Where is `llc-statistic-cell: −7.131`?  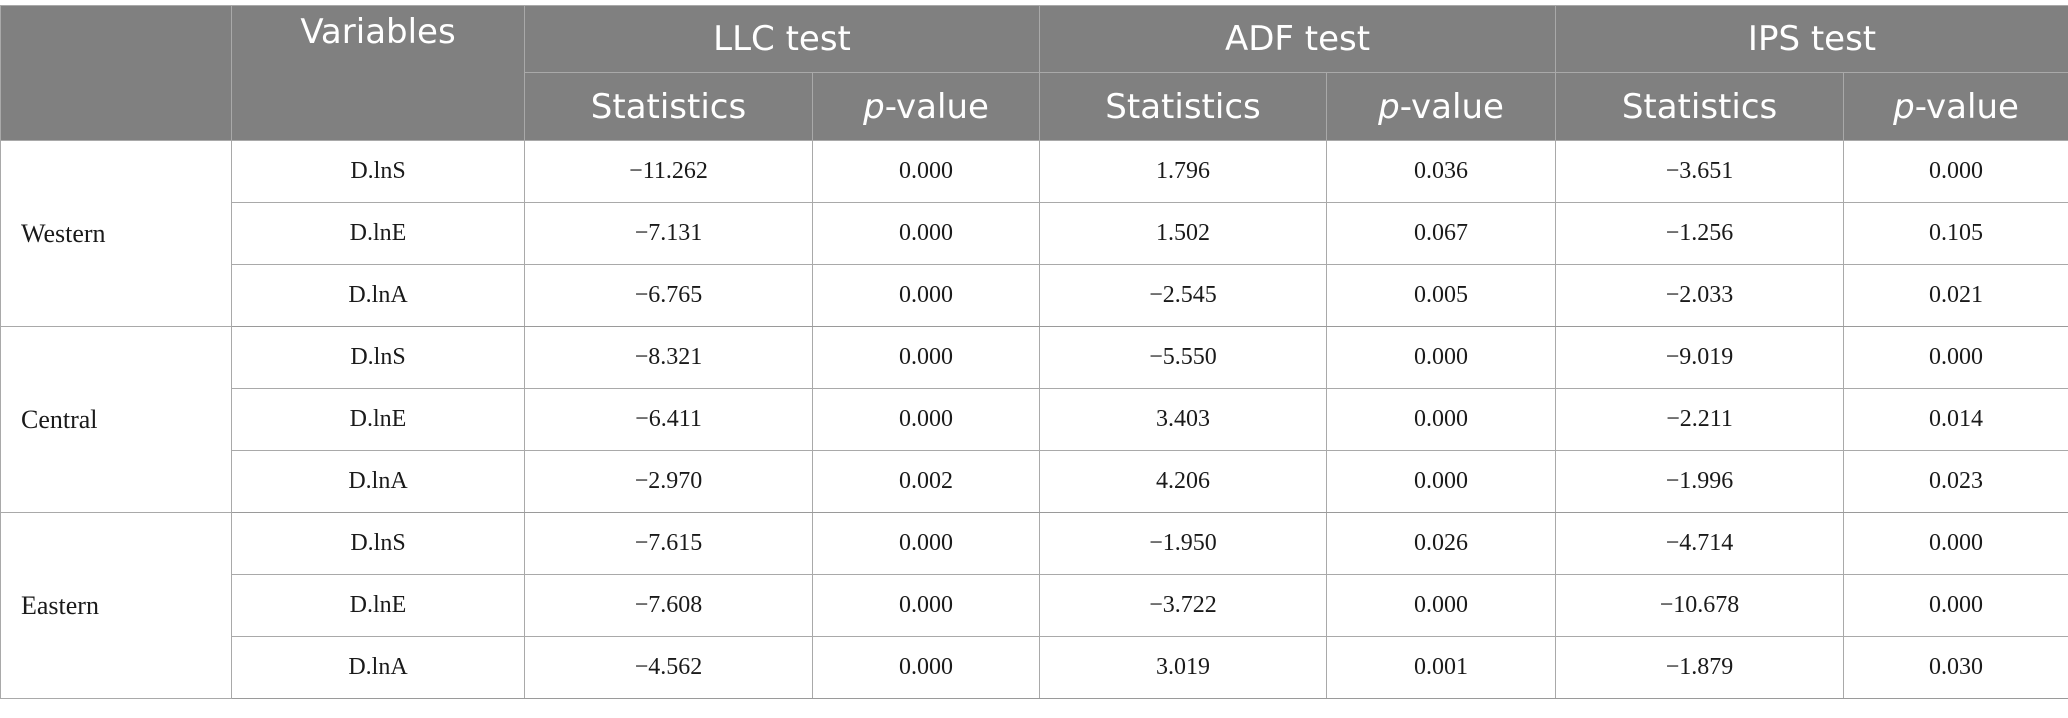
llc-statistic-cell: −7.131 is located at coordinates (668, 233).